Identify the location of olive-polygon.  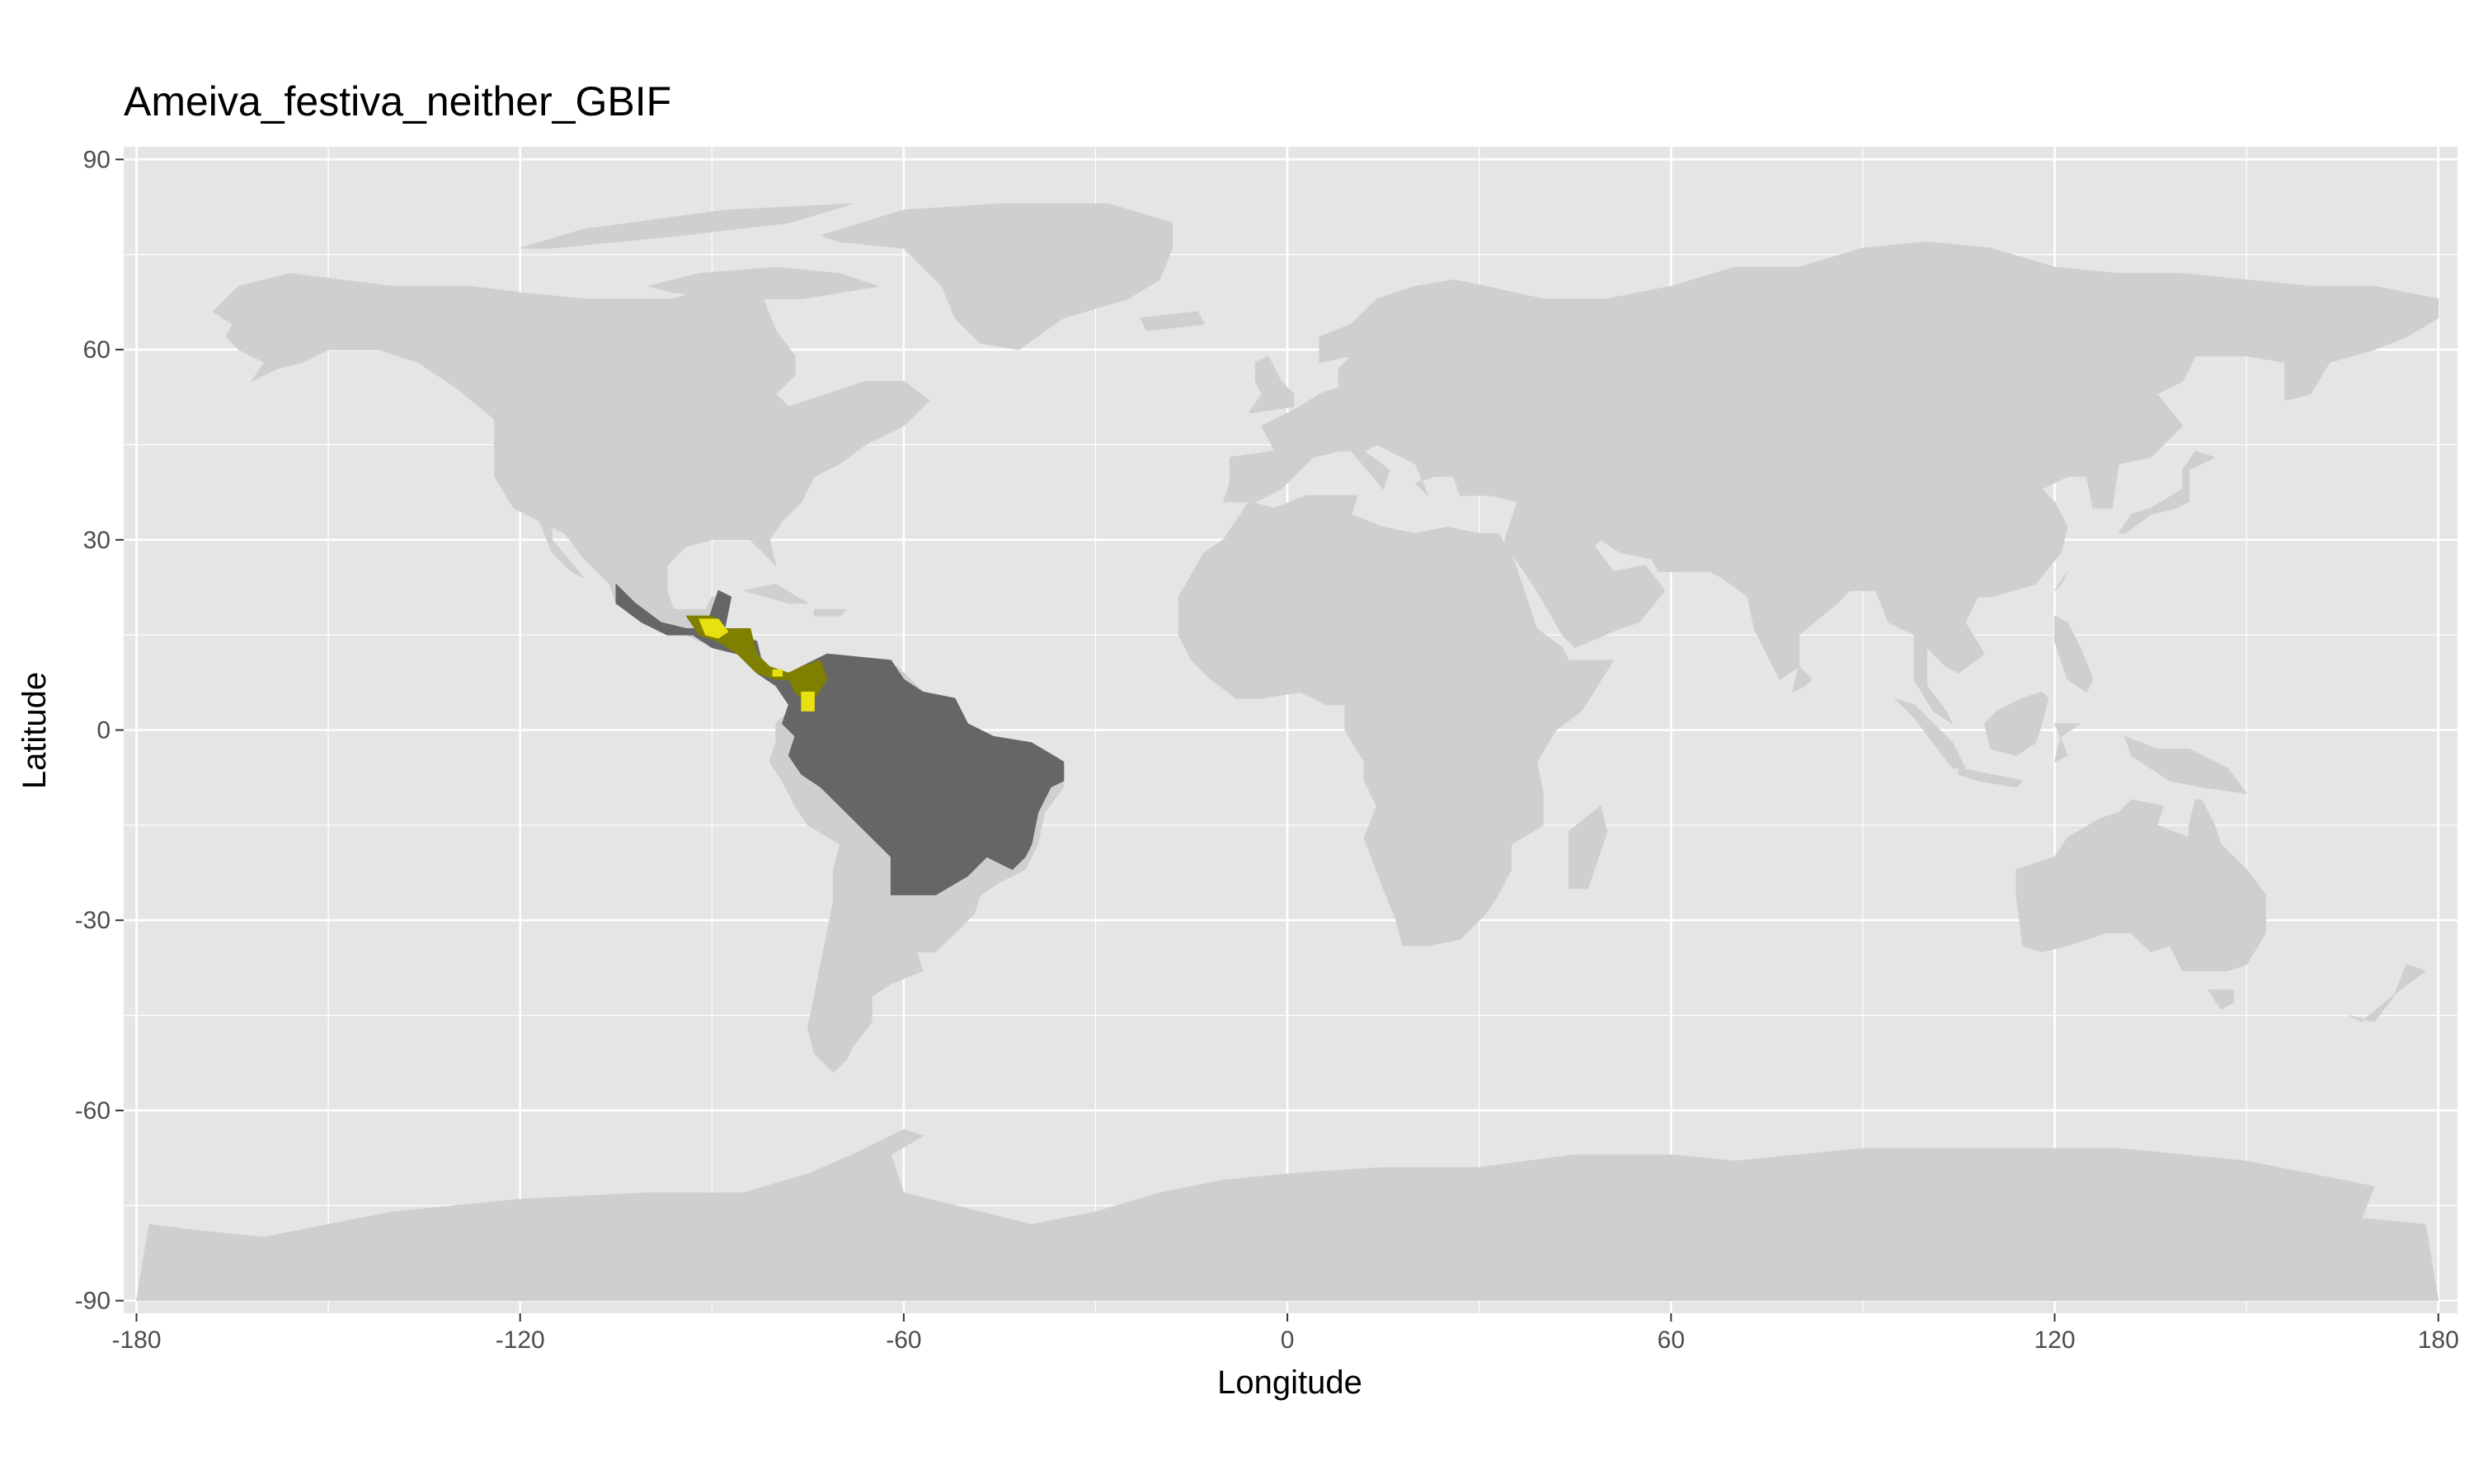
(756, 660).